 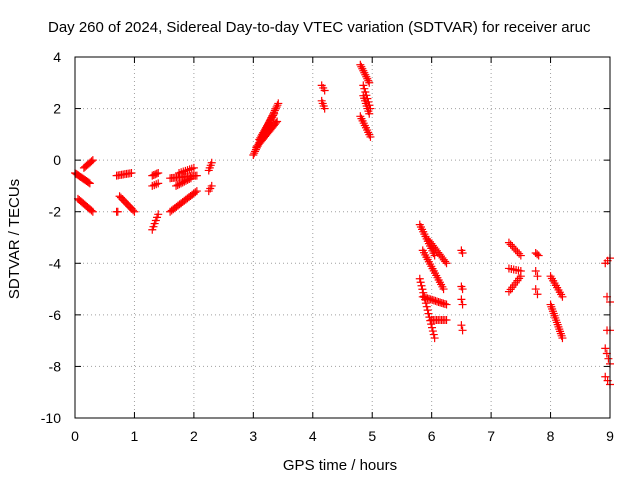 I want to click on y-tick-label: -10, so click(x=51, y=418).